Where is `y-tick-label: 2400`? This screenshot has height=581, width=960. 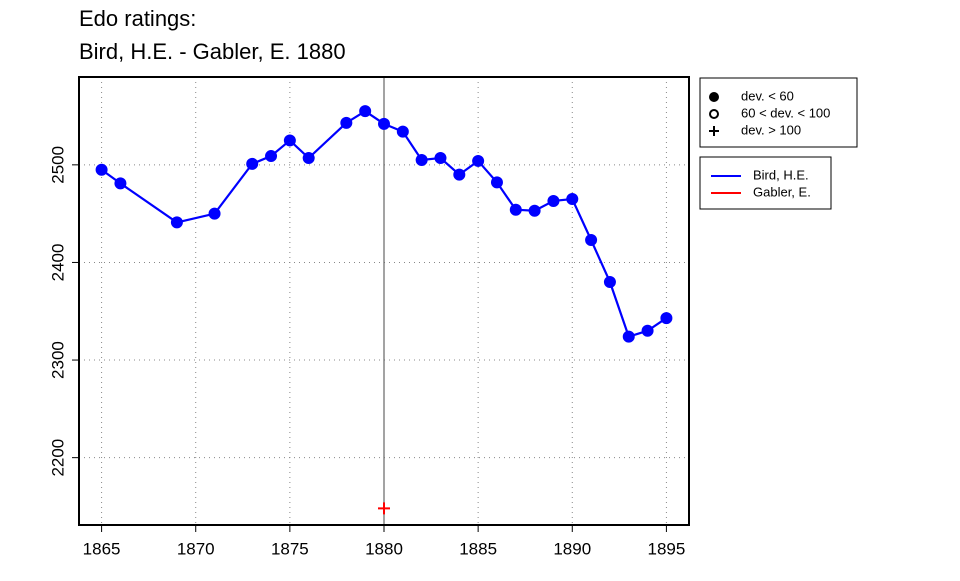
y-tick-label: 2400 is located at coordinates (57, 263).